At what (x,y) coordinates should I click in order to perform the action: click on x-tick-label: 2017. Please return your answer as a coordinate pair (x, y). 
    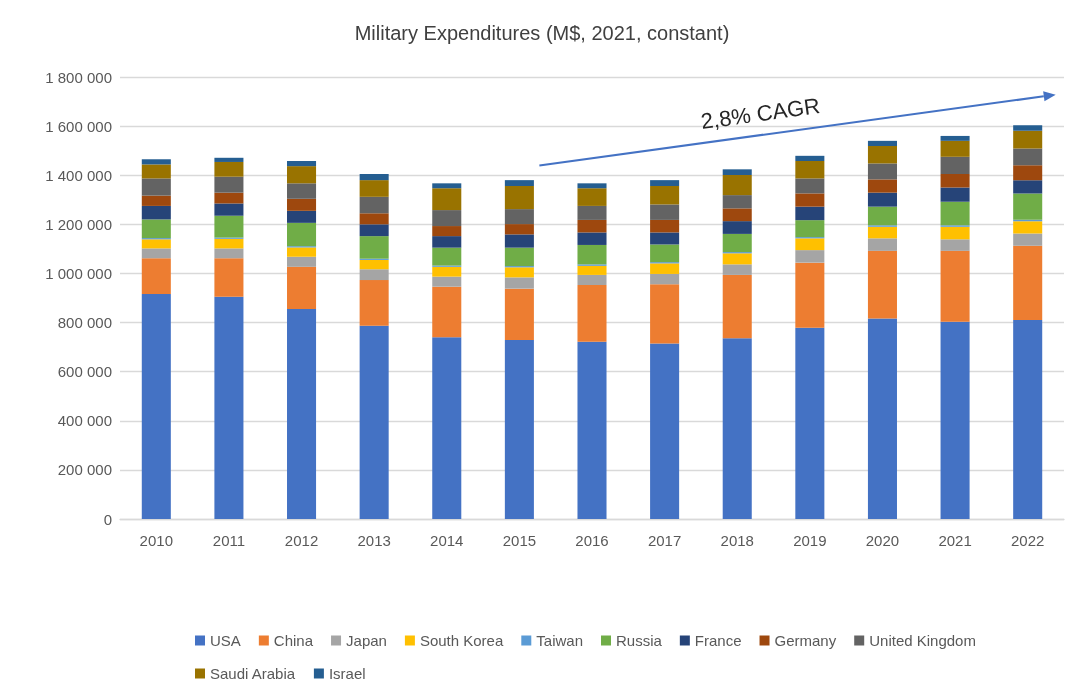
    Looking at the image, I should click on (664, 540).